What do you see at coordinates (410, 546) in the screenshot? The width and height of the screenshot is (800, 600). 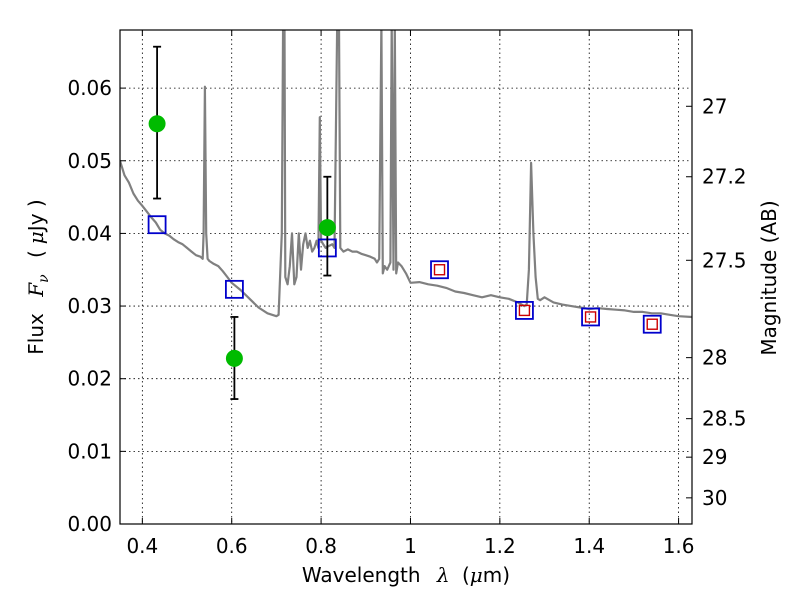 I see `x-tick-label: 1` at bounding box center [410, 546].